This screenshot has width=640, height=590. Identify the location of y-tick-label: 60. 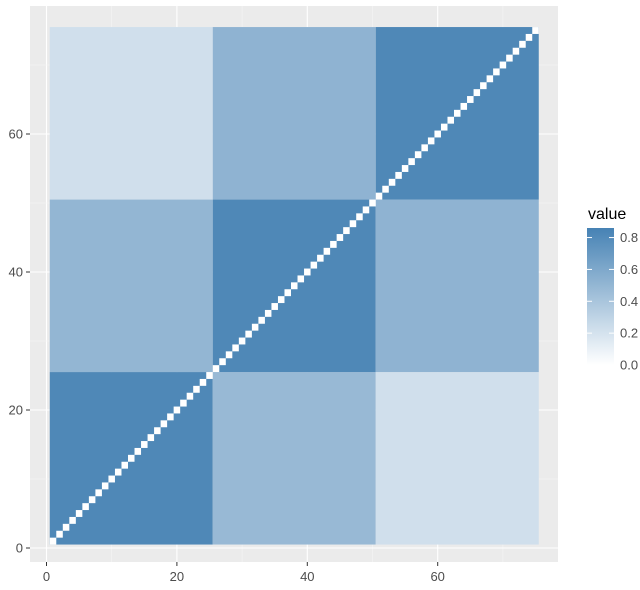
(16, 134).